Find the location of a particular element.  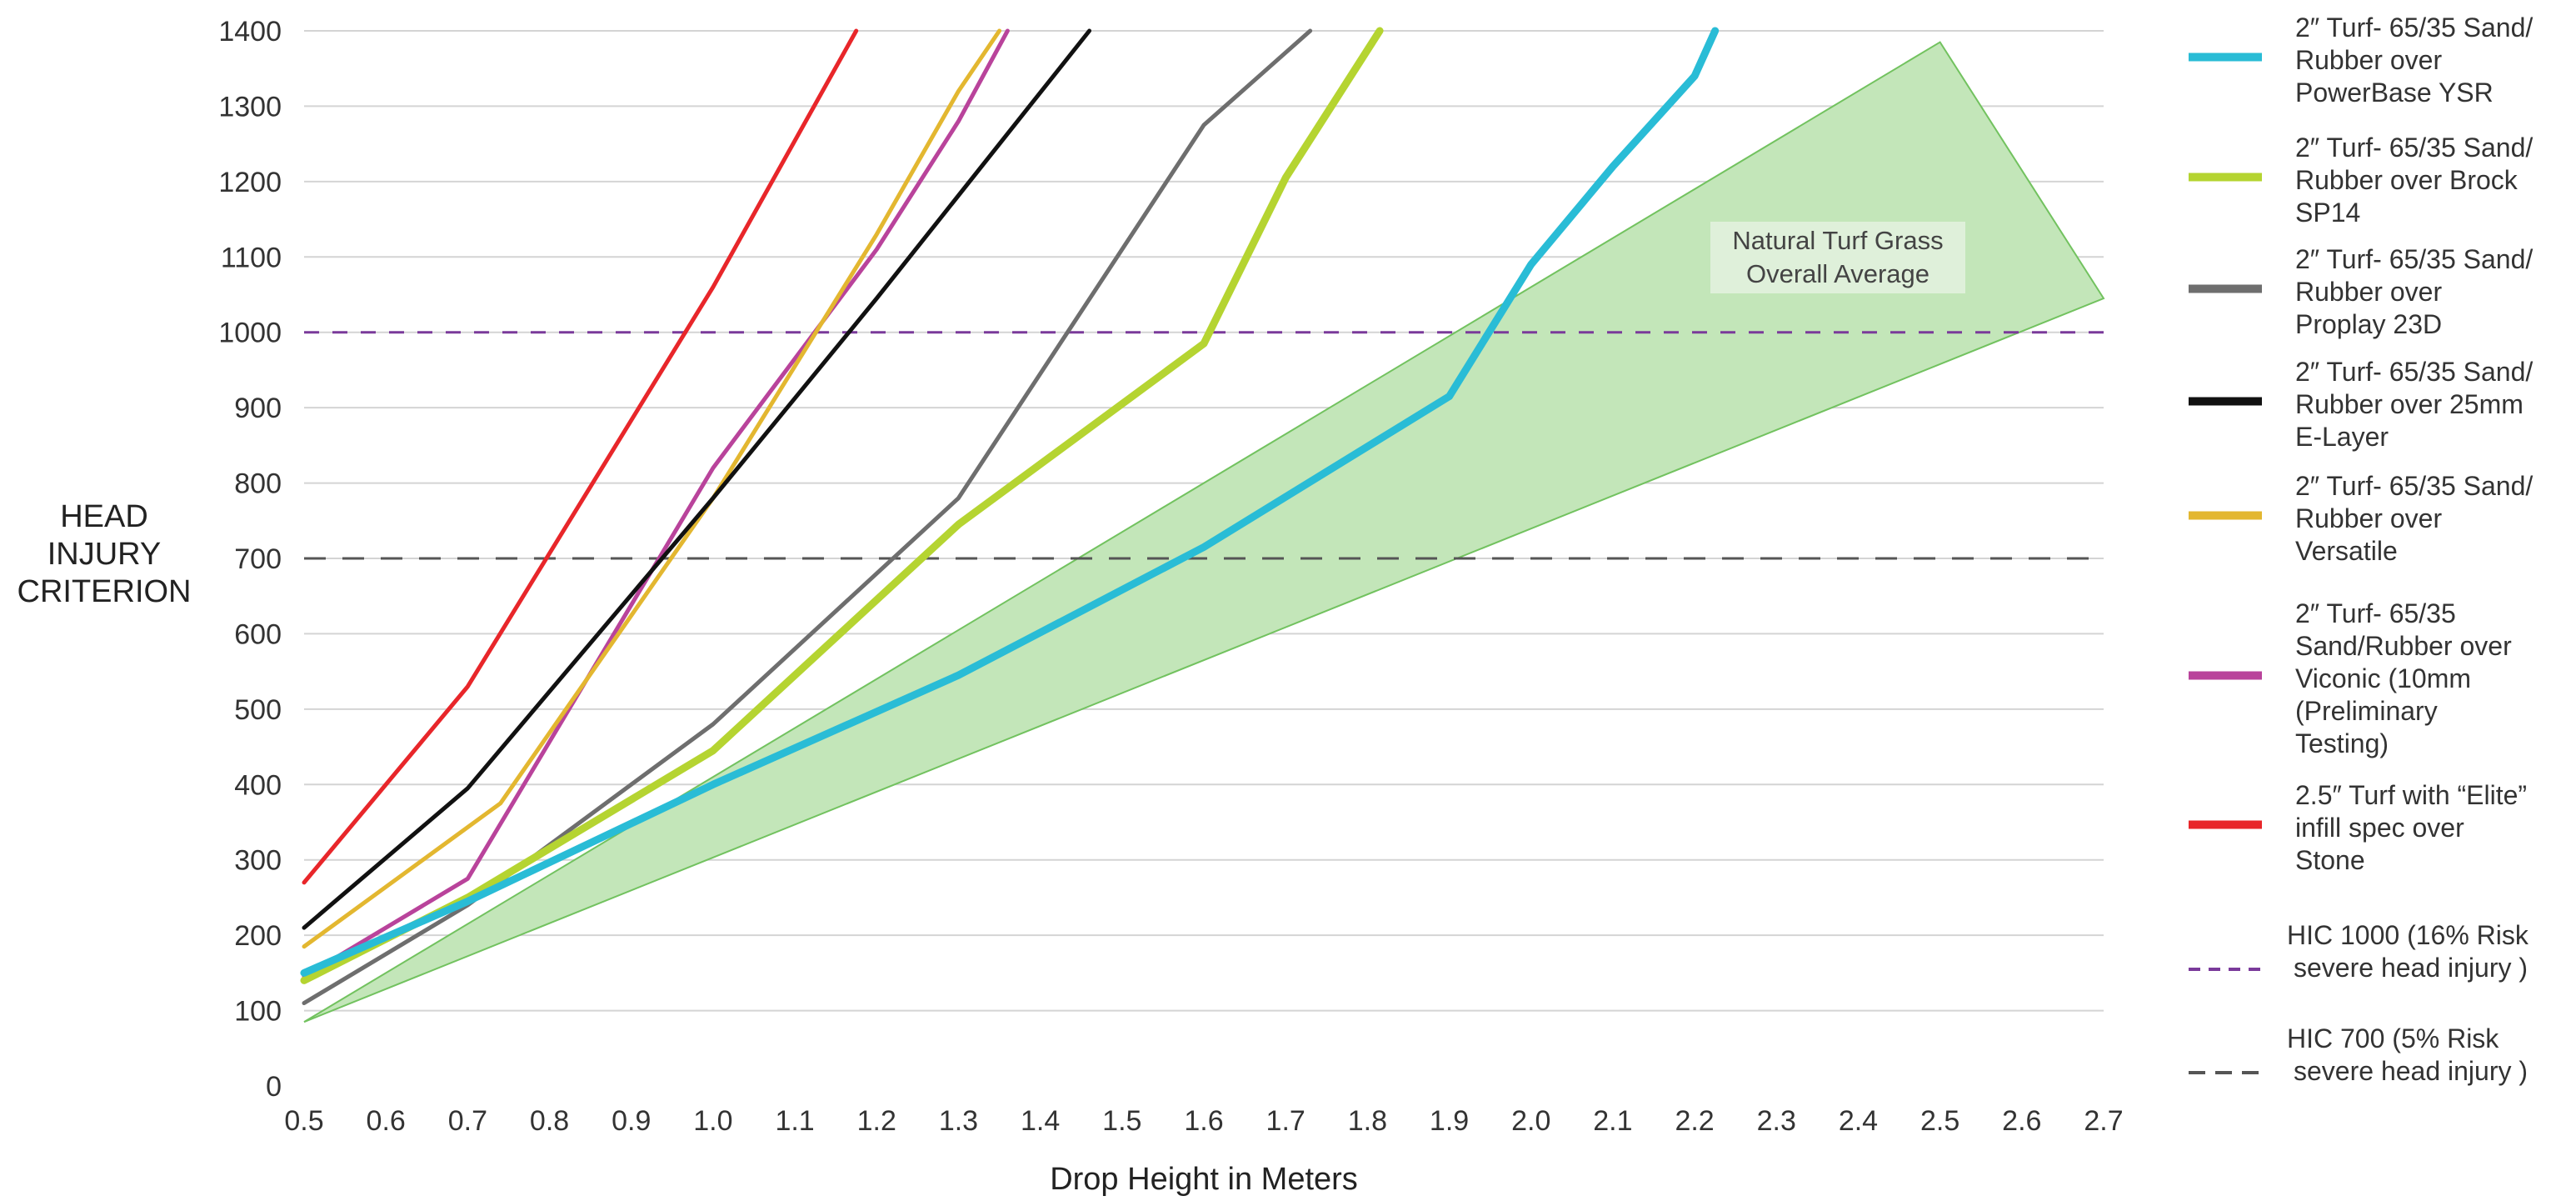

x-tick-label: 2.6 is located at coordinates (2021, 1121).